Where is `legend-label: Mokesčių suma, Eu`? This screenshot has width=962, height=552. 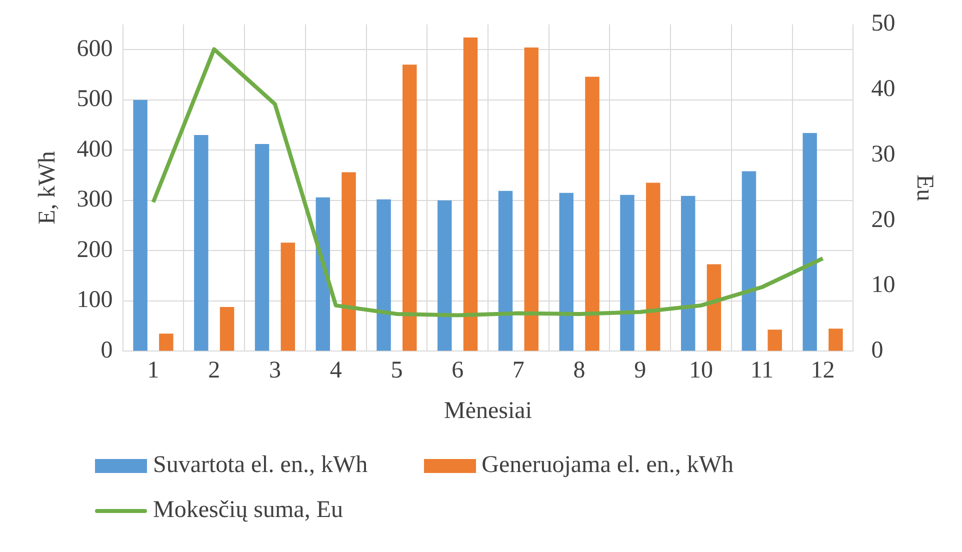
legend-label: Mokesčių suma, Eu is located at coordinates (248, 510).